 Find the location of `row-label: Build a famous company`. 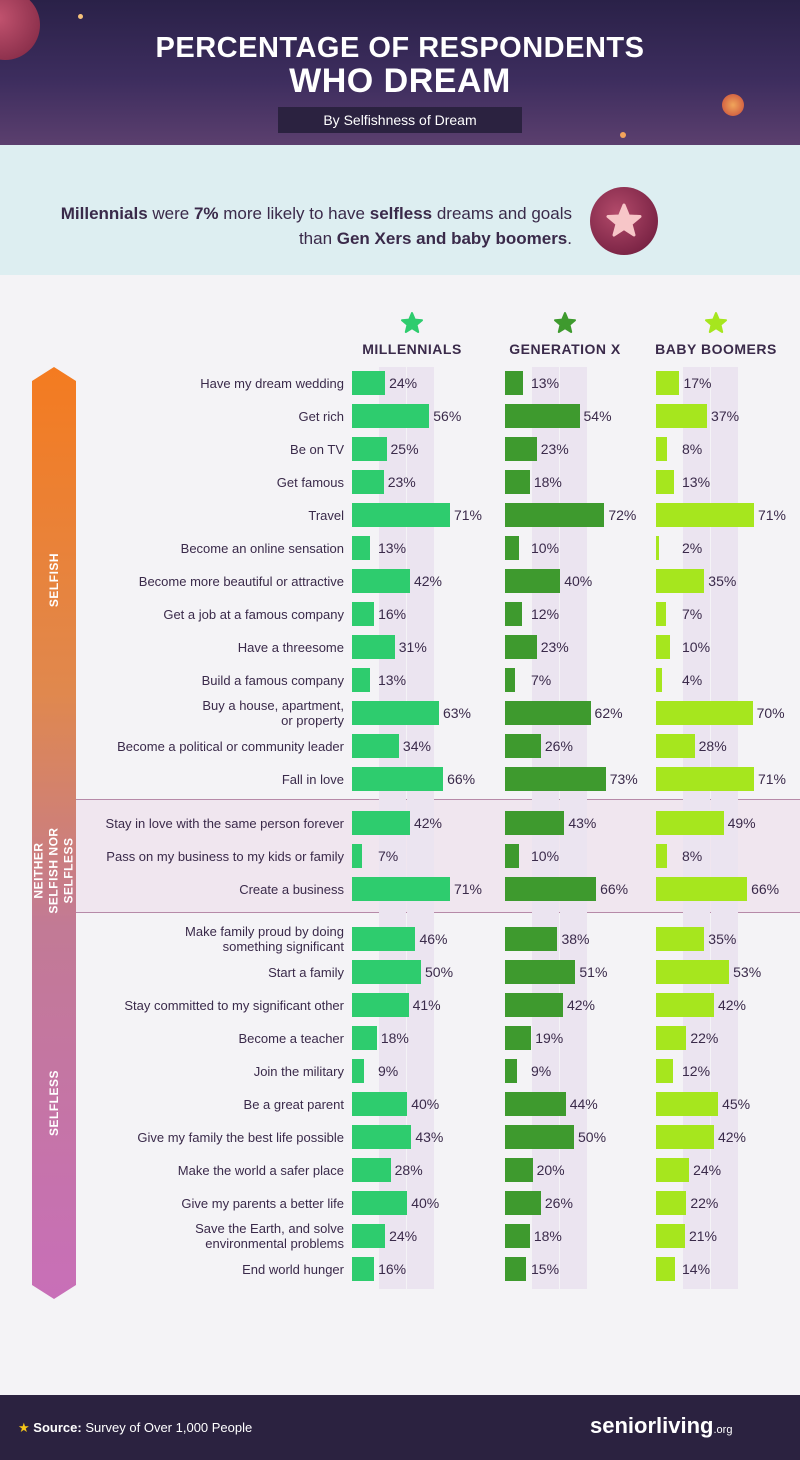

row-label: Build a famous company is located at coordinates (272, 680).